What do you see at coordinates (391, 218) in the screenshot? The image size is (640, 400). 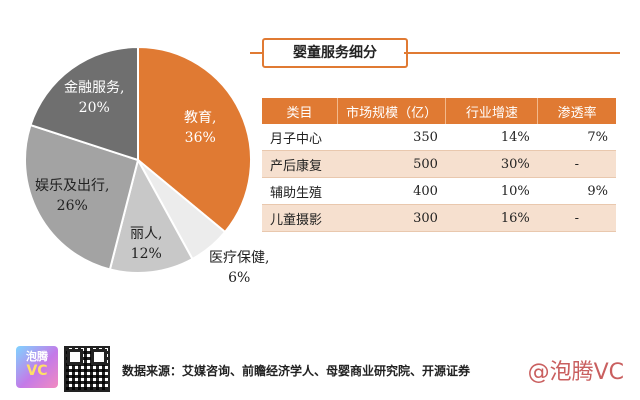 I see `table-cell: 300` at bounding box center [391, 218].